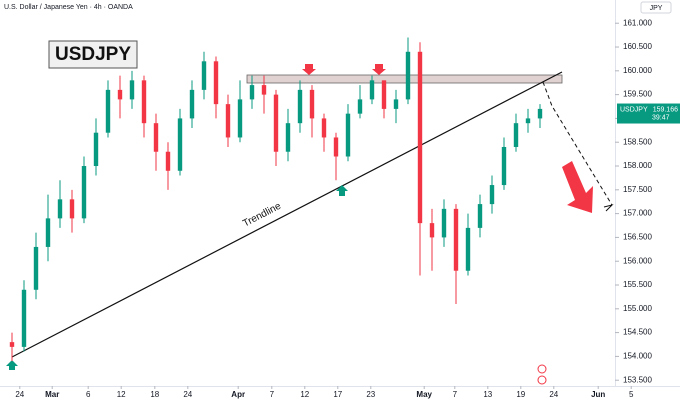  What do you see at coordinates (637, 260) in the screenshot?
I see `y-tick-label: 156.000` at bounding box center [637, 260].